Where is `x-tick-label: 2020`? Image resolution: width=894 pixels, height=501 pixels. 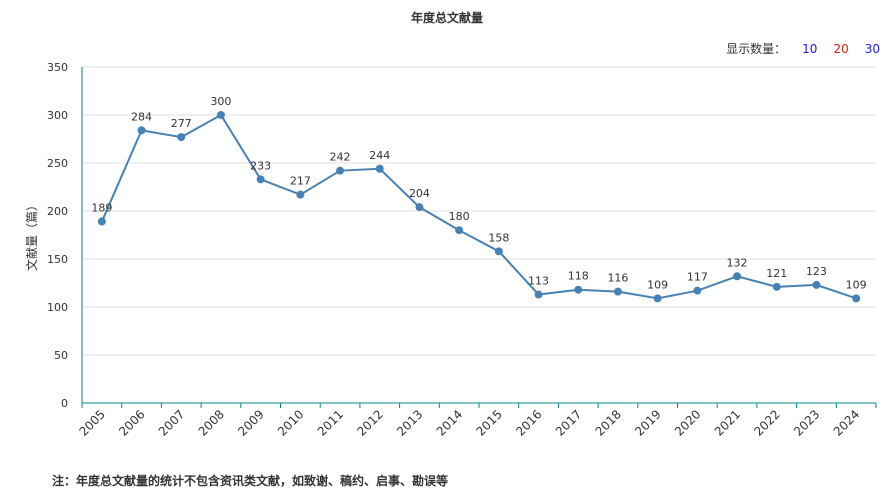
x-tick-label: 2020 is located at coordinates (687, 422).